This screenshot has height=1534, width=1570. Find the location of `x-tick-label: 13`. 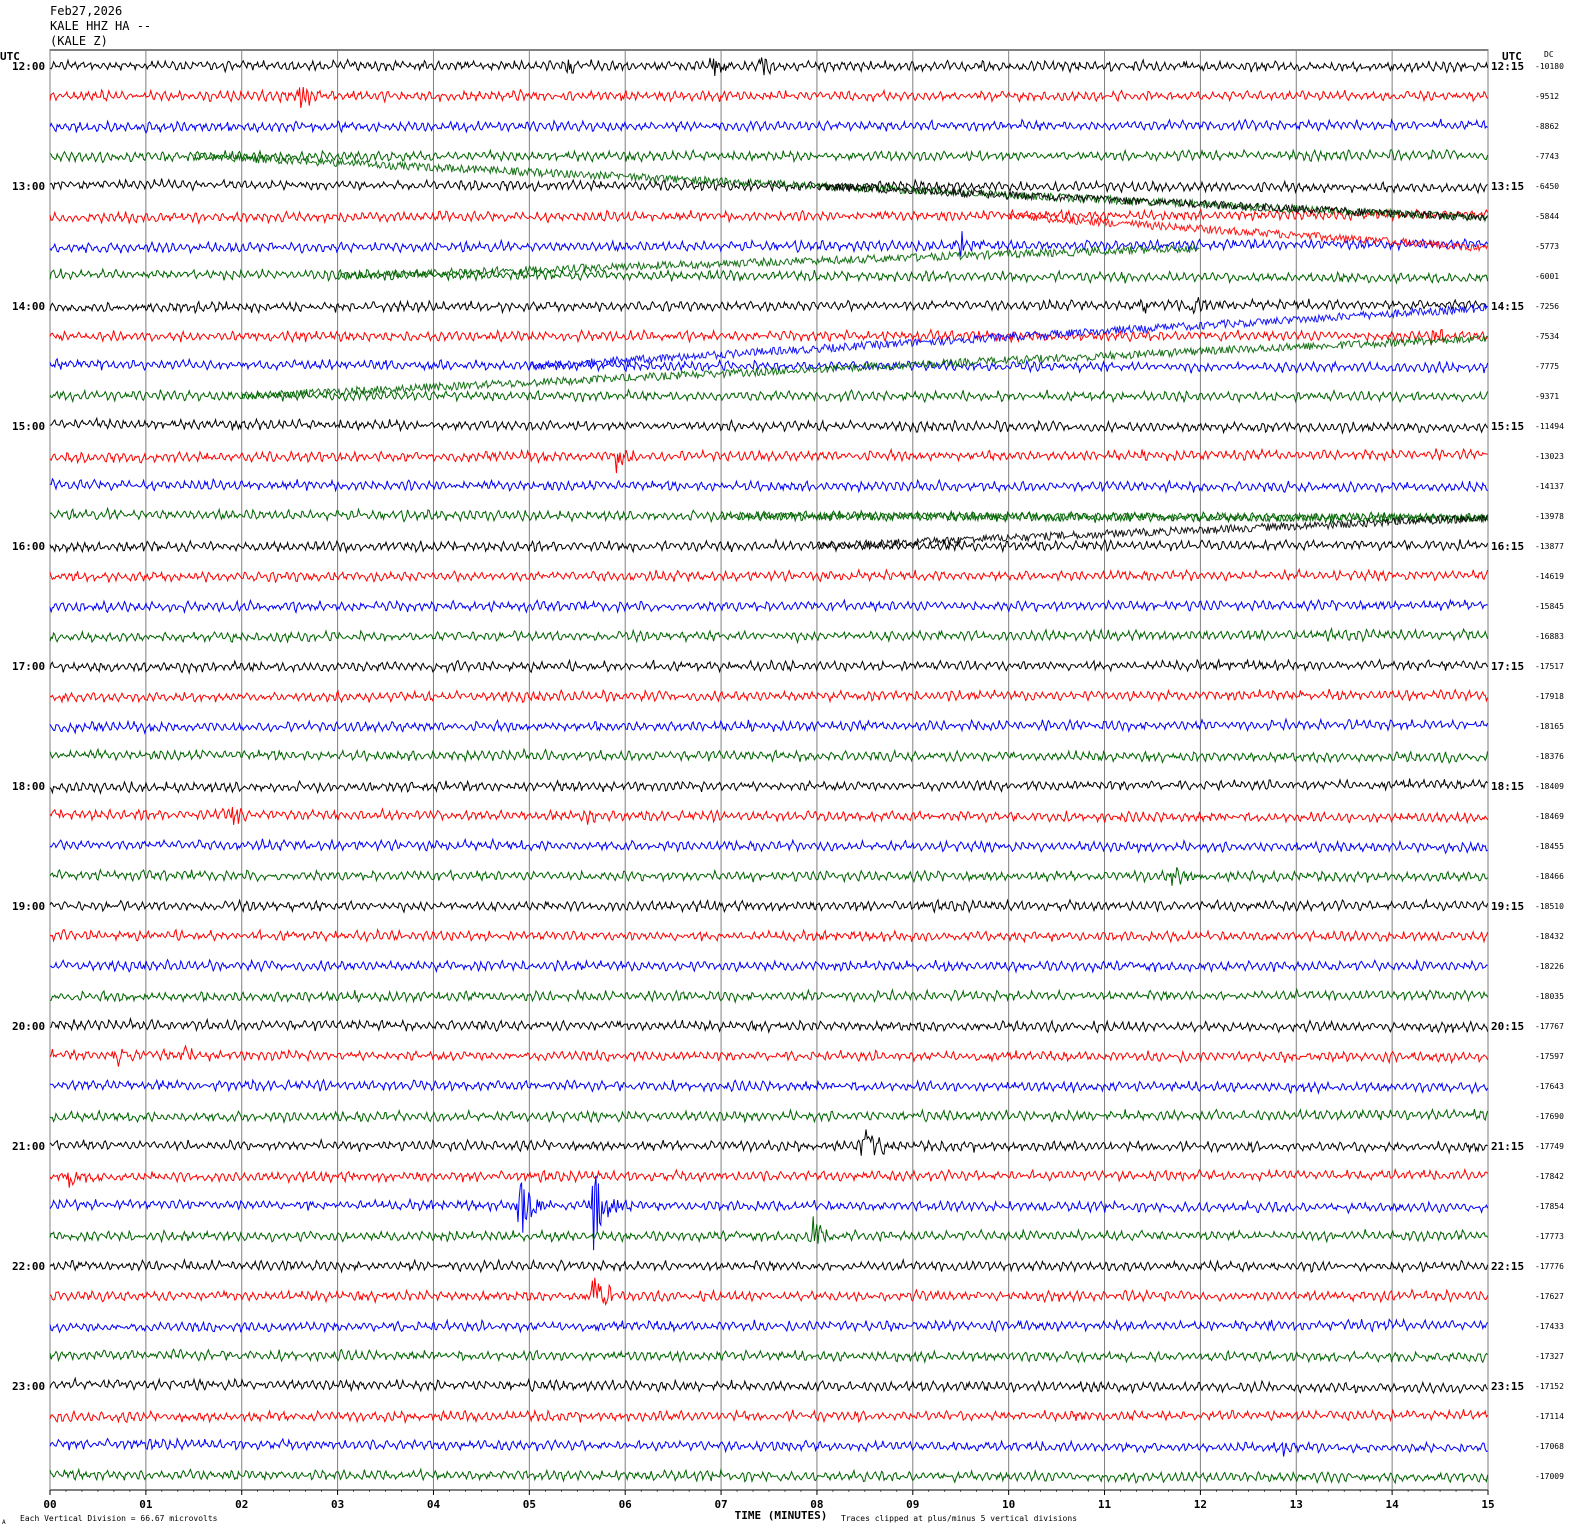

x-tick-label: 13 is located at coordinates (1296, 1504).